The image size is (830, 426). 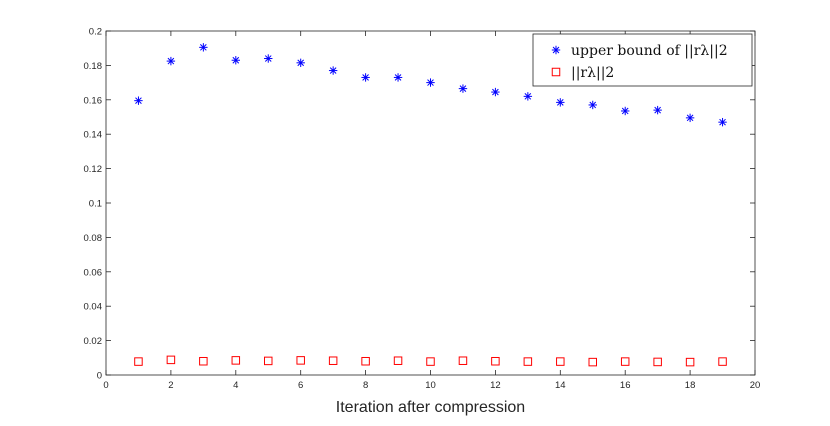 I want to click on y-tick-label: 0.14, so click(x=93, y=135).